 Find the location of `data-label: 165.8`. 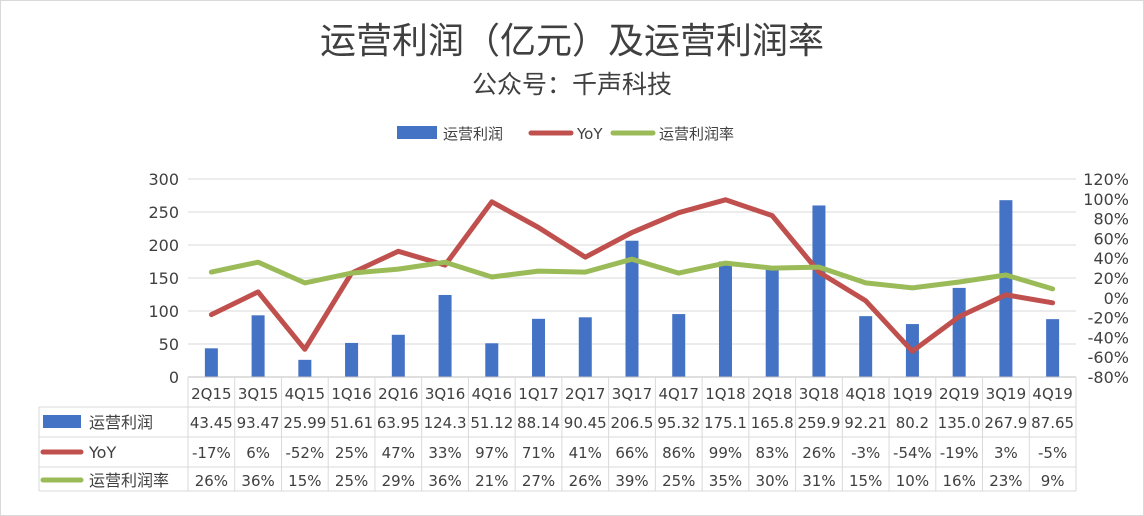

data-label: 165.8 is located at coordinates (772, 423).